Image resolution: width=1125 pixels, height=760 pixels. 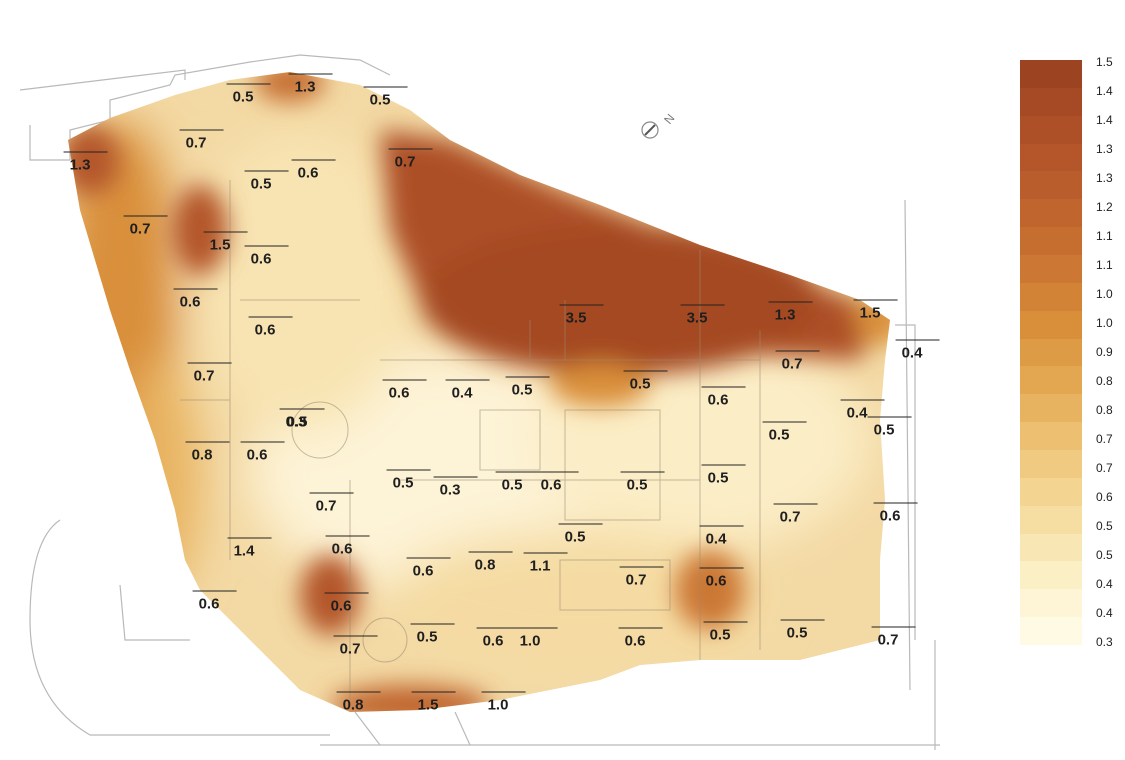 What do you see at coordinates (249, 548) in the screenshot?
I see `measurement-value: 1.4` at bounding box center [249, 548].